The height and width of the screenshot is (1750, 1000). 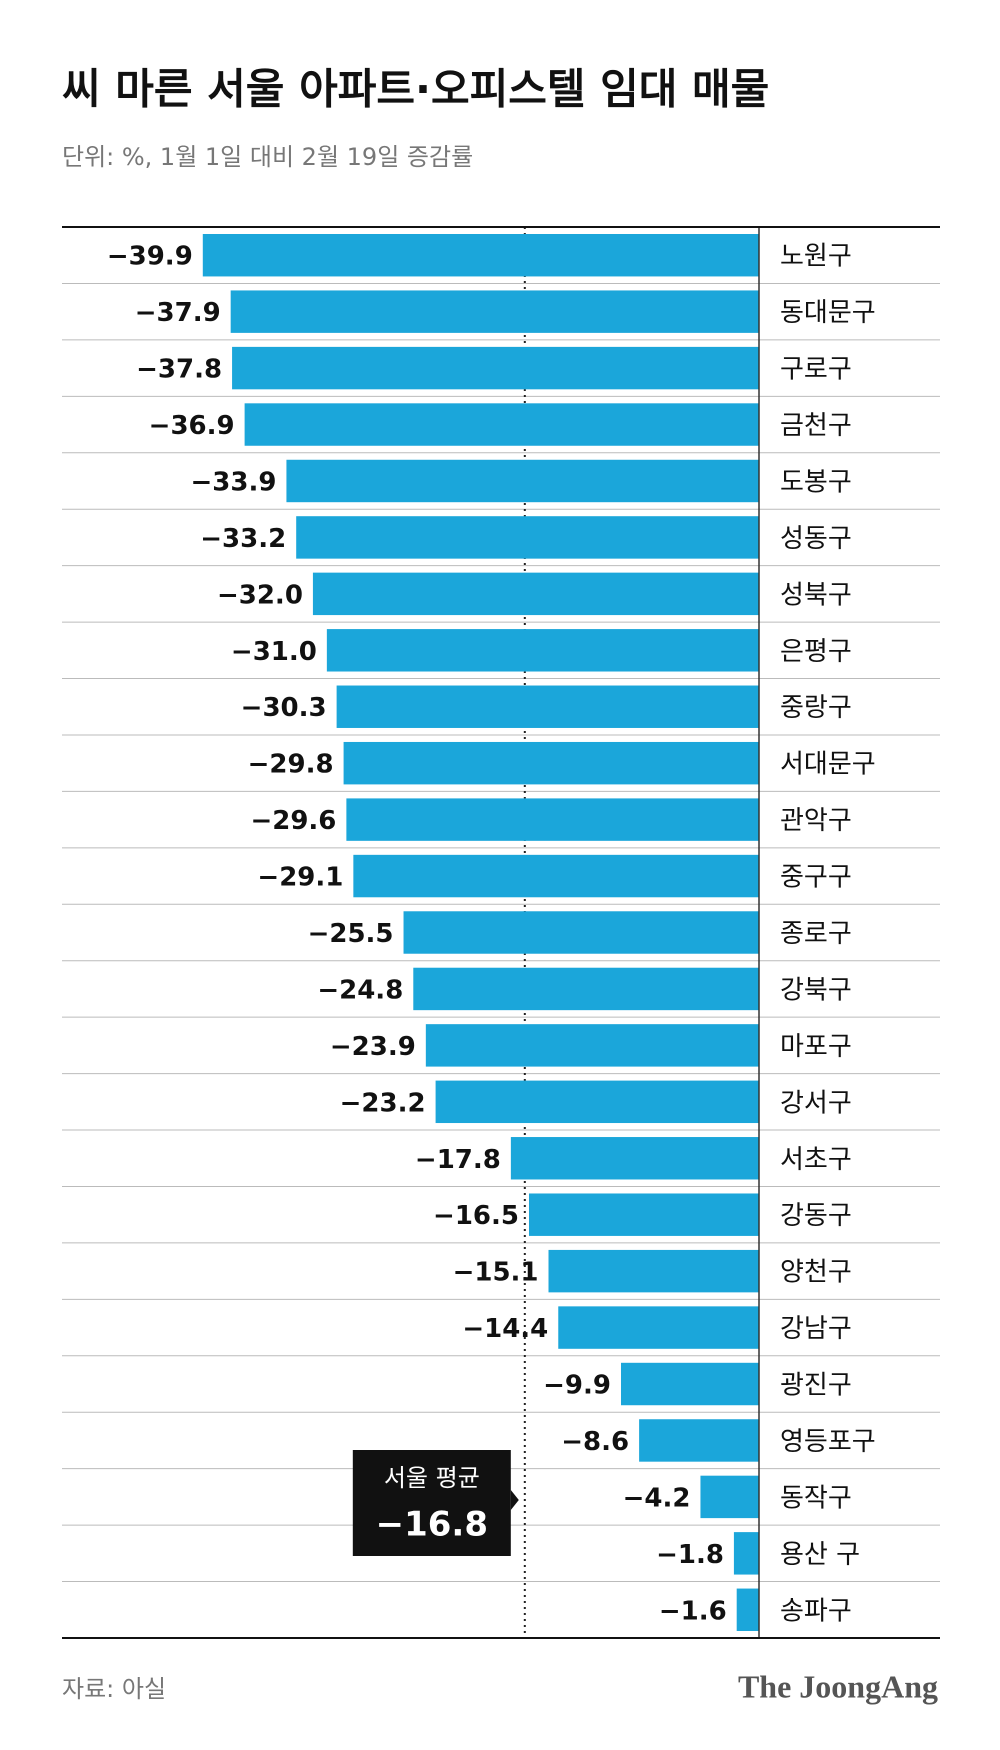 What do you see at coordinates (415, 89) in the screenshot?
I see `chart-title: 씨 마른 서울 아파트·오피스텔 임대 매물` at bounding box center [415, 89].